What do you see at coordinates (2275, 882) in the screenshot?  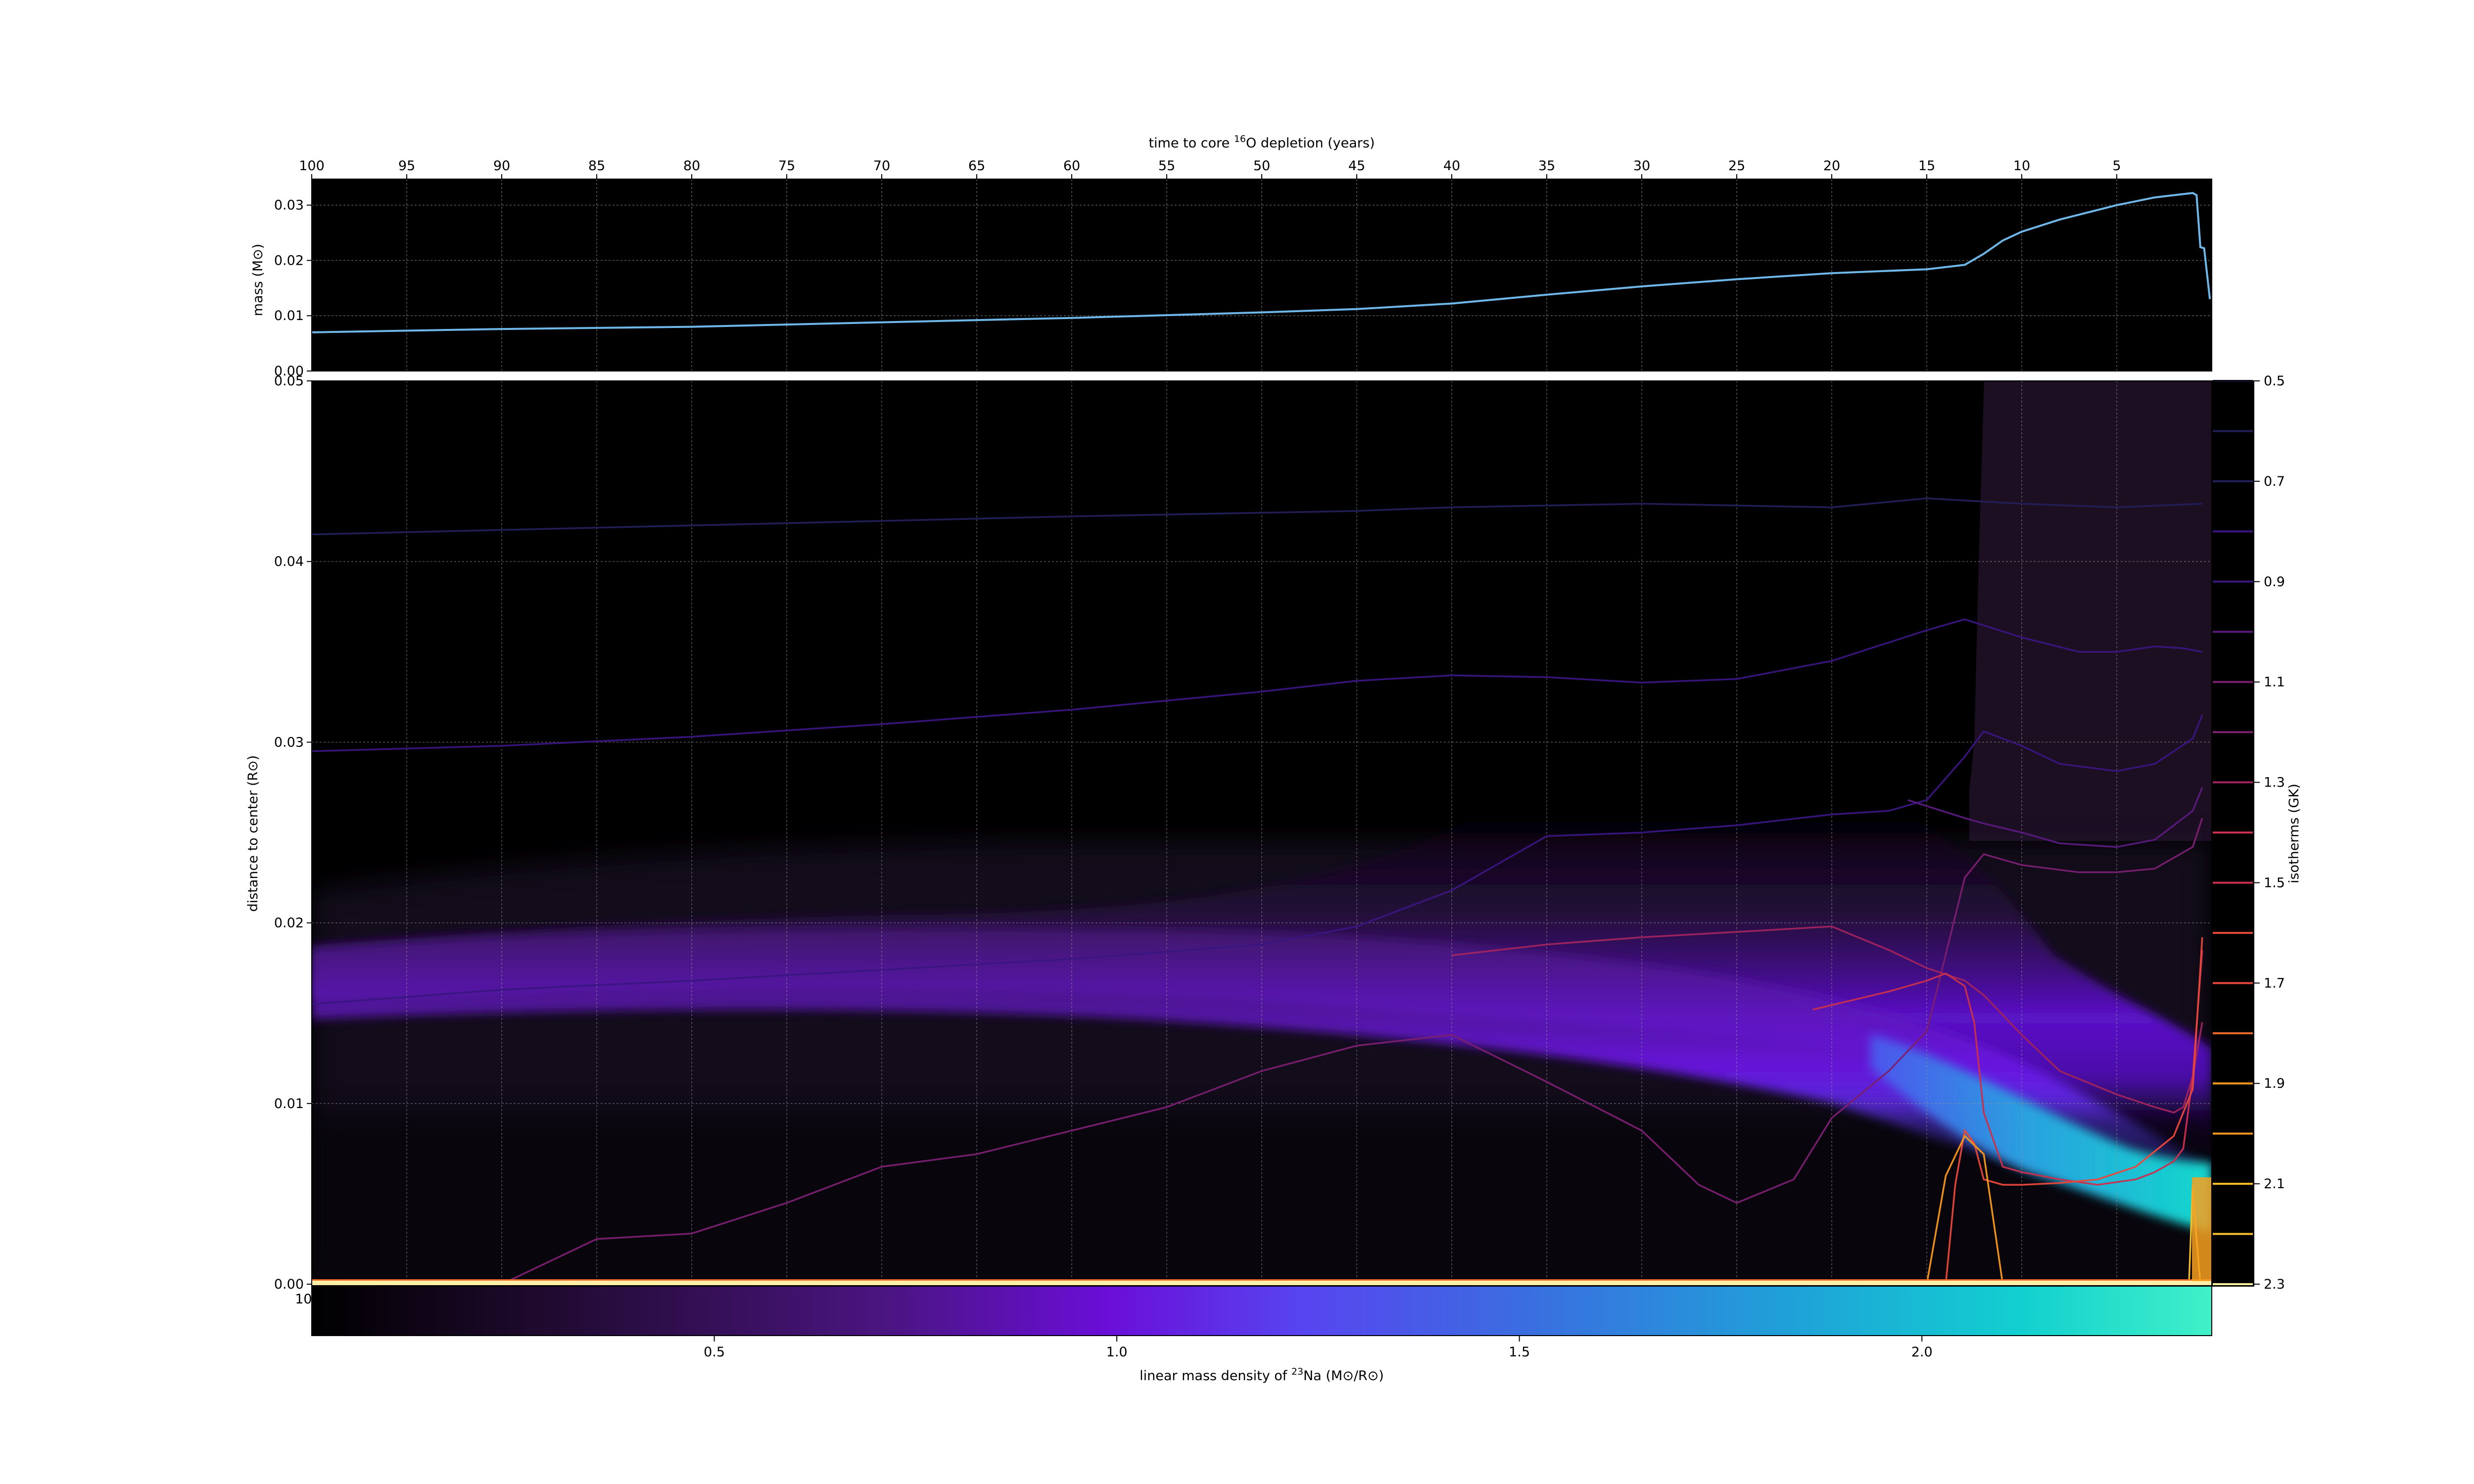 I see `isotherm-colorbar-tick-label: 1.5` at bounding box center [2275, 882].